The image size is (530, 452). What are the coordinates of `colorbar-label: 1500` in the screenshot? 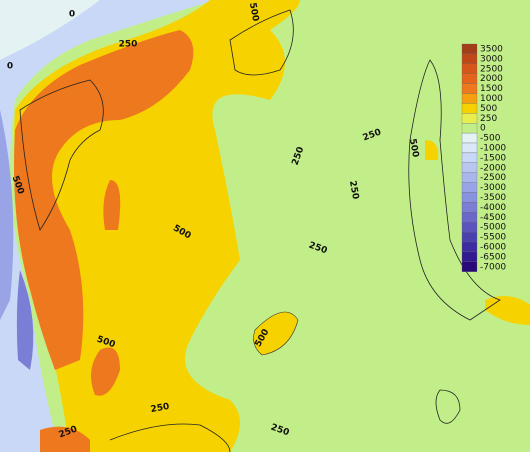 It's located at (491, 89).